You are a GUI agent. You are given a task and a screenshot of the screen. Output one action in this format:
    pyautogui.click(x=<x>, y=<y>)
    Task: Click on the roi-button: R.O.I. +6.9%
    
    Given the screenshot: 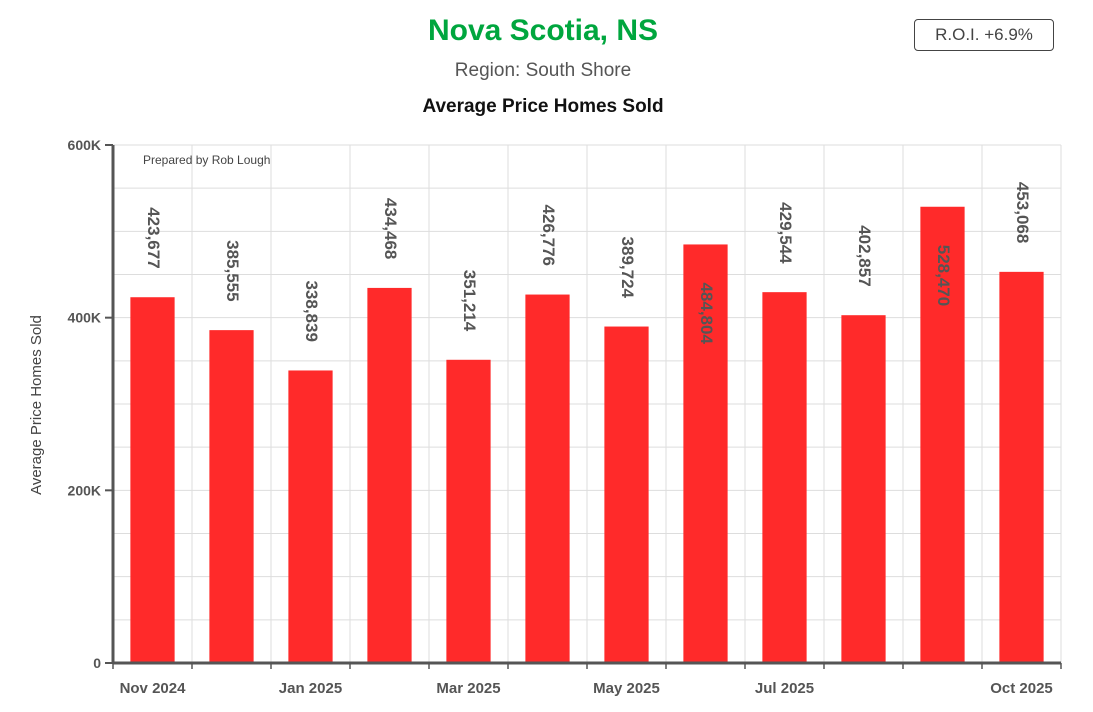 What is the action you would take?
    pyautogui.click(x=984, y=35)
    